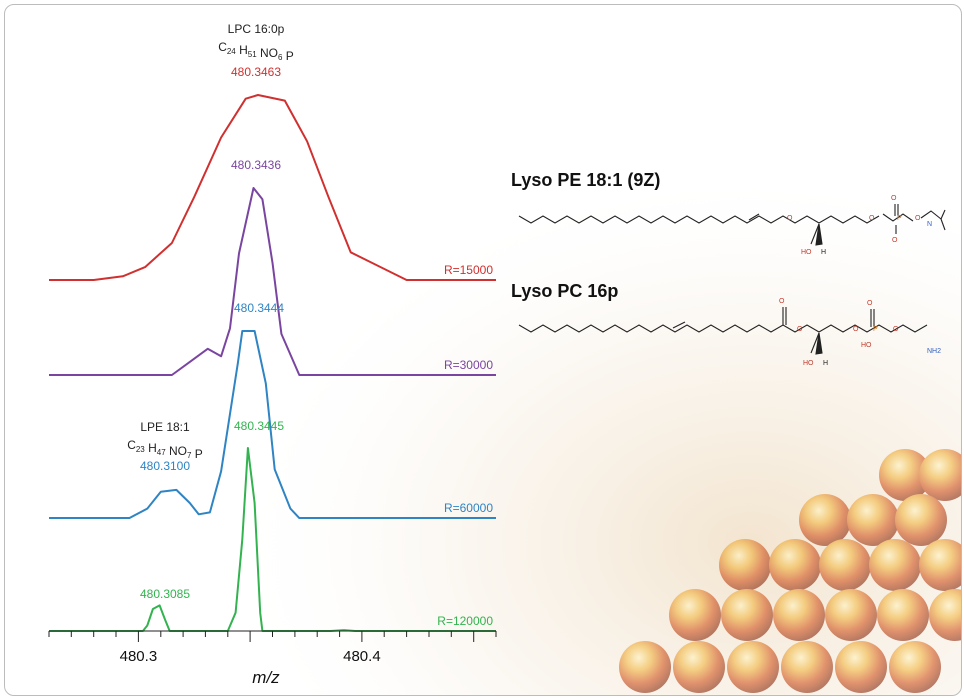  Describe the element at coordinates (256, 29) in the screenshot. I see `compound-label: LPC 16:0p` at that location.